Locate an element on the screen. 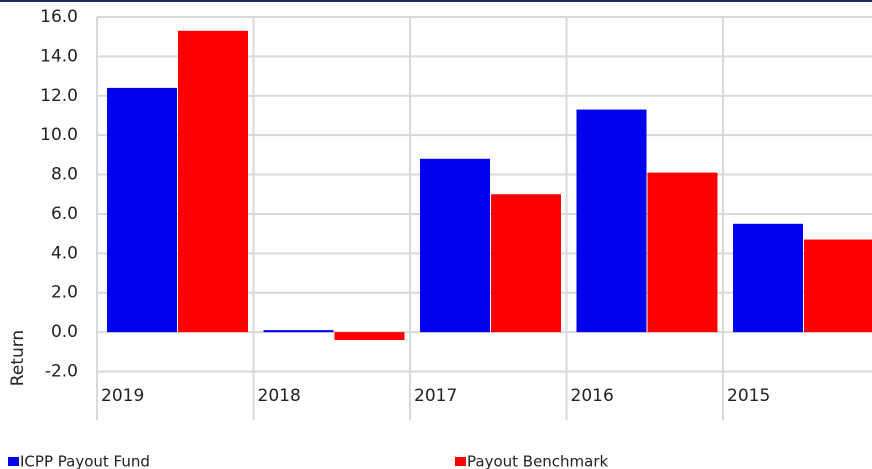 This screenshot has height=469, width=872. x-tick-label: 2018 is located at coordinates (279, 396).